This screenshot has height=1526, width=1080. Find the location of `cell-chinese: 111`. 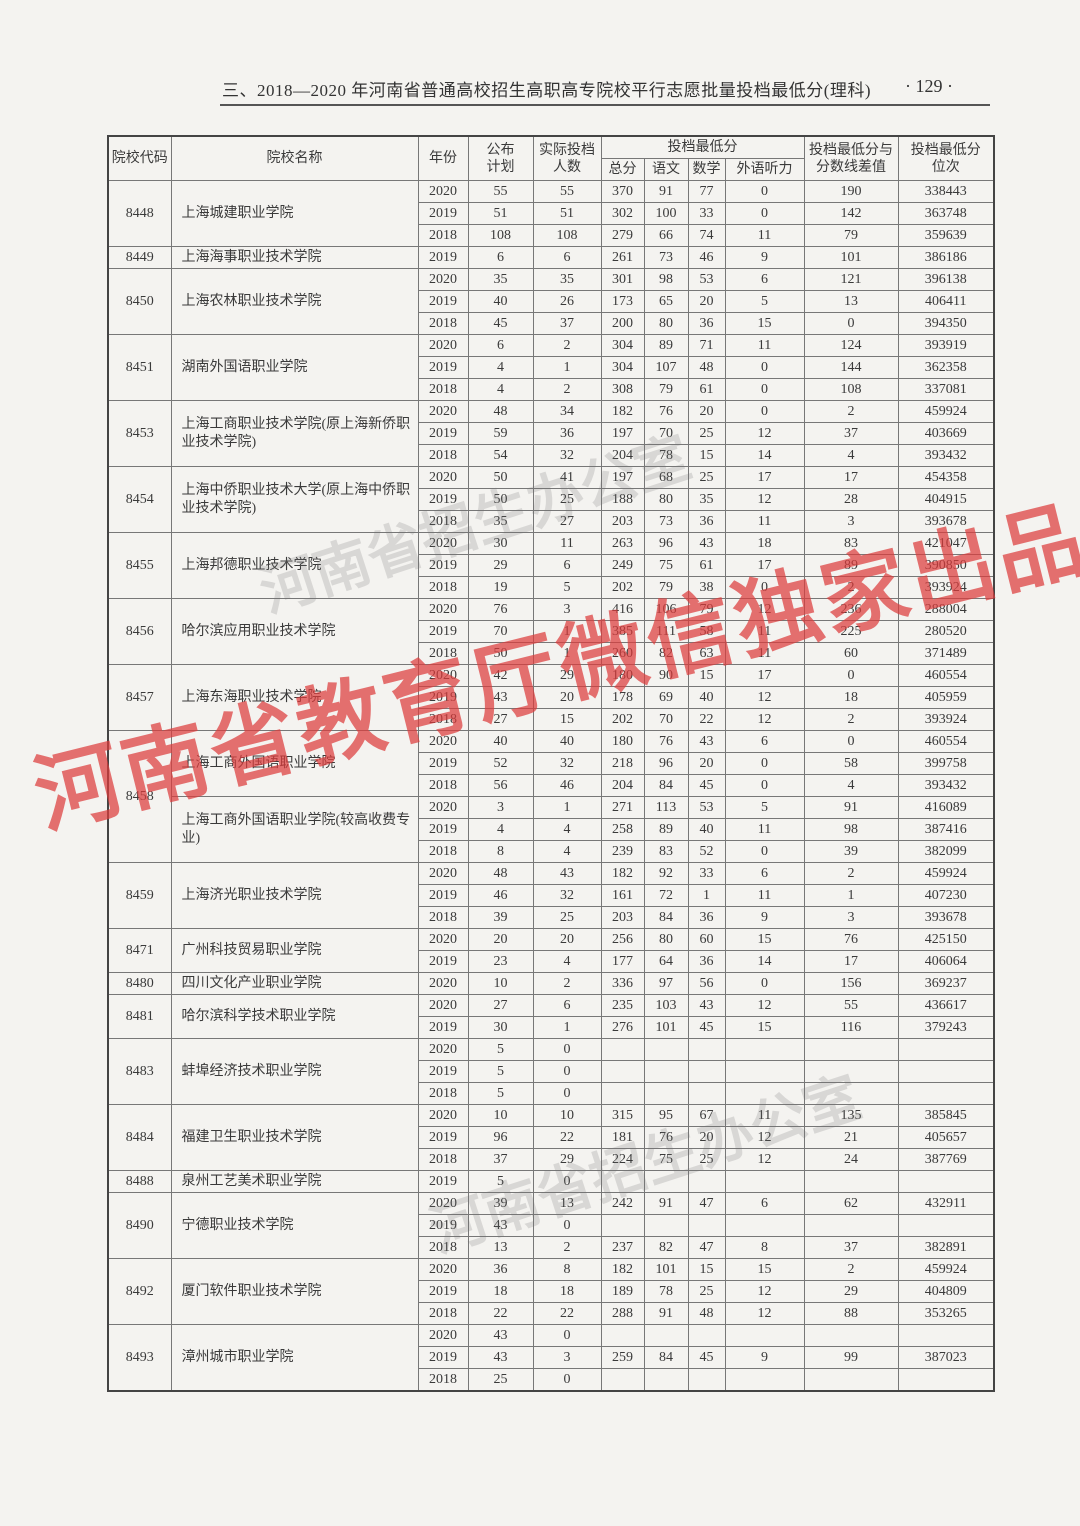

cell-chinese: 111 is located at coordinates (666, 631).